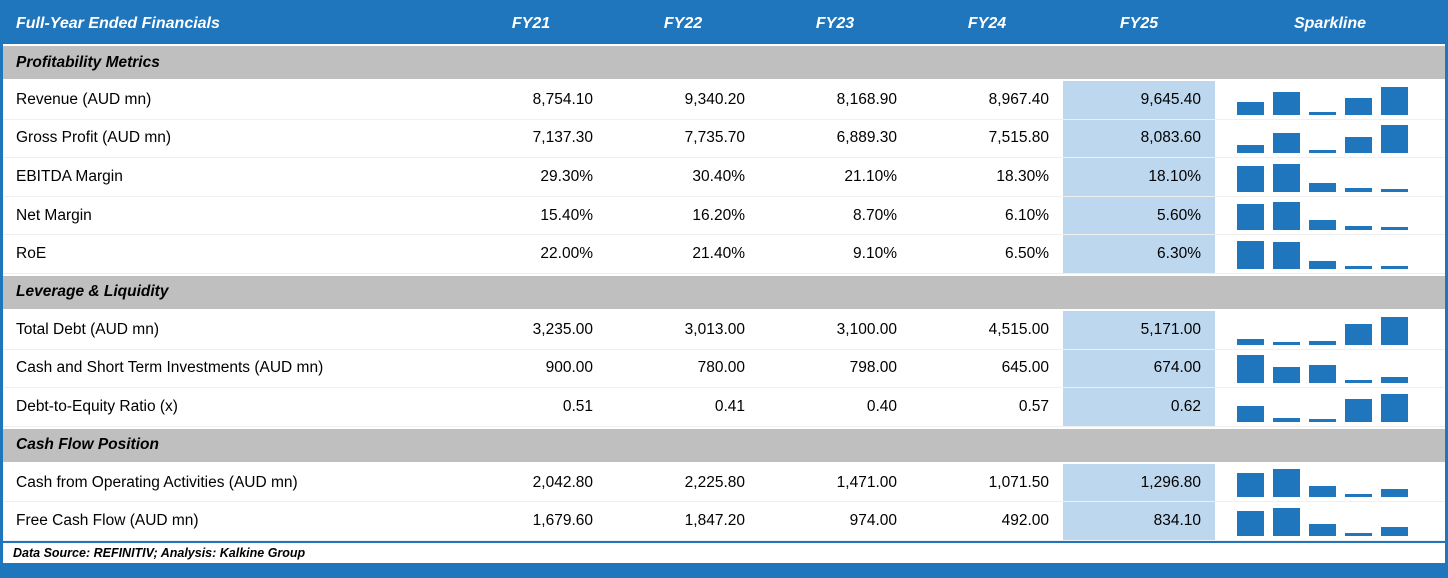 This screenshot has width=1448, height=578. Describe the element at coordinates (107, 521) in the screenshot. I see `row-label: Free Cash Flow (AUD mn)` at that location.